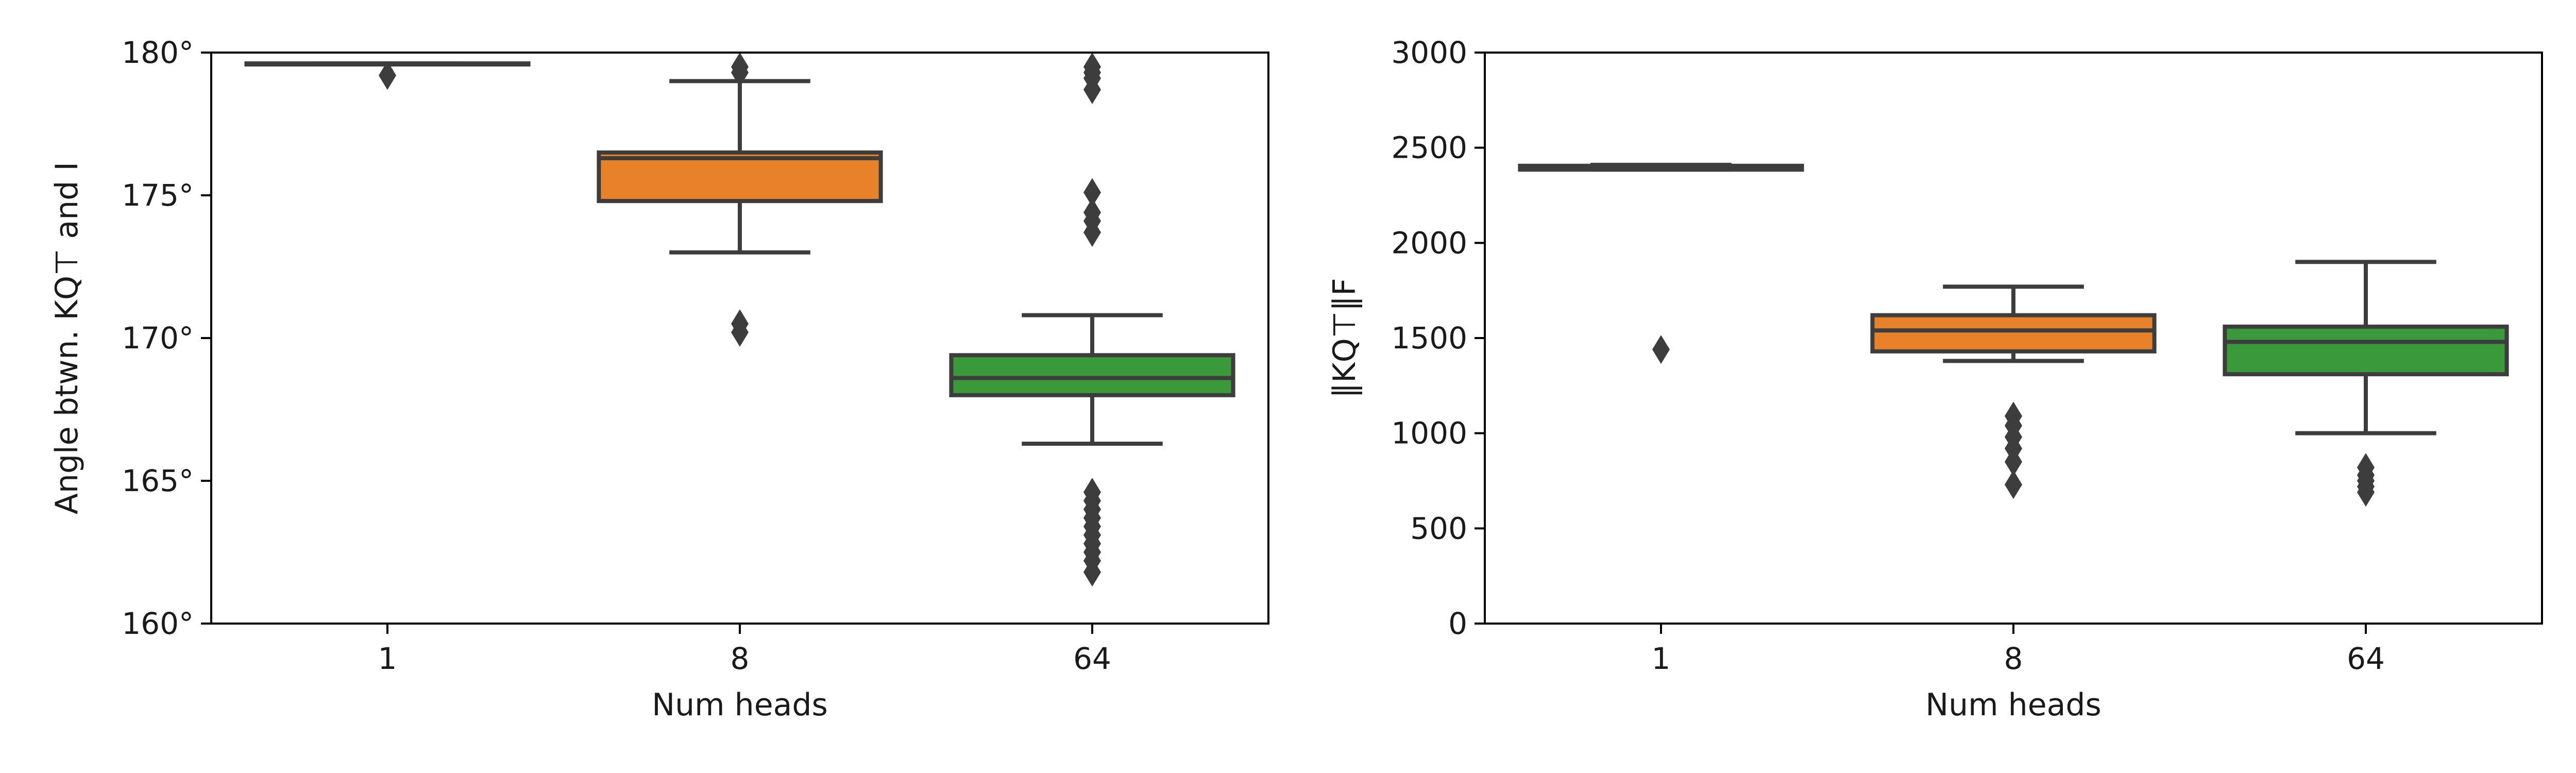  I want to click on y-tick-label: 170°, so click(158, 338).